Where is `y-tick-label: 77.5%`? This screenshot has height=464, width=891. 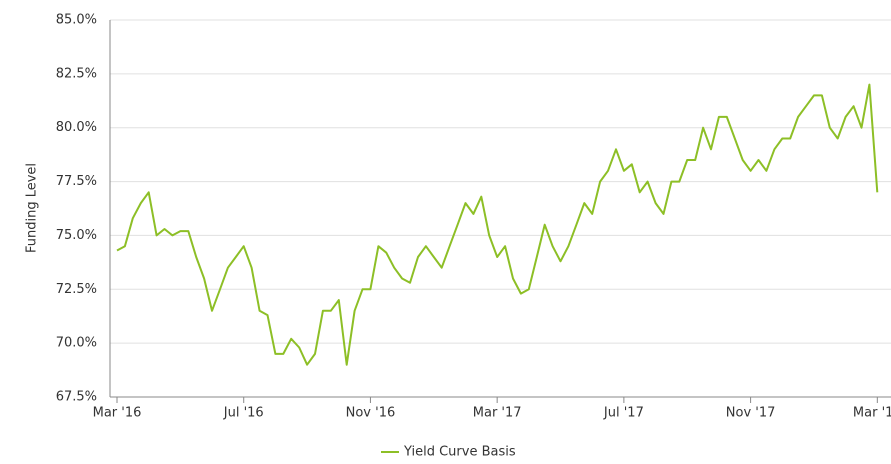 y-tick-label: 77.5% is located at coordinates (76, 181).